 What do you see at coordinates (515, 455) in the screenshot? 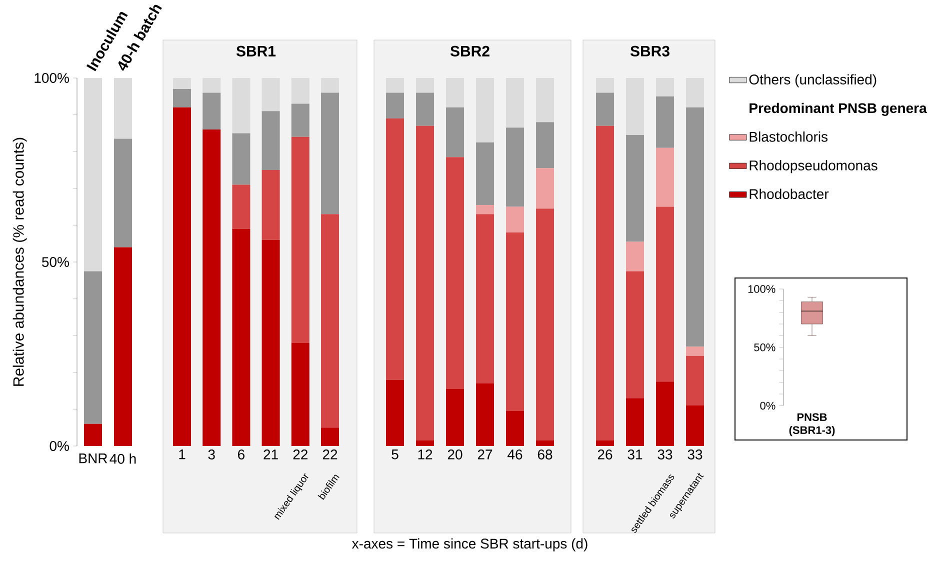
I see `x-tick-label: 46` at bounding box center [515, 455].